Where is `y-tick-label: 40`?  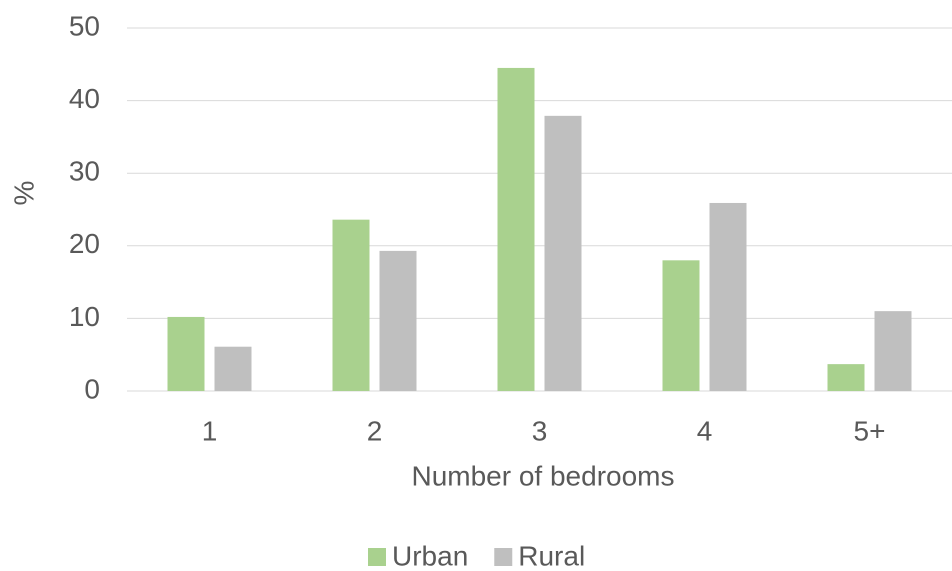 y-tick-label: 40 is located at coordinates (84, 98).